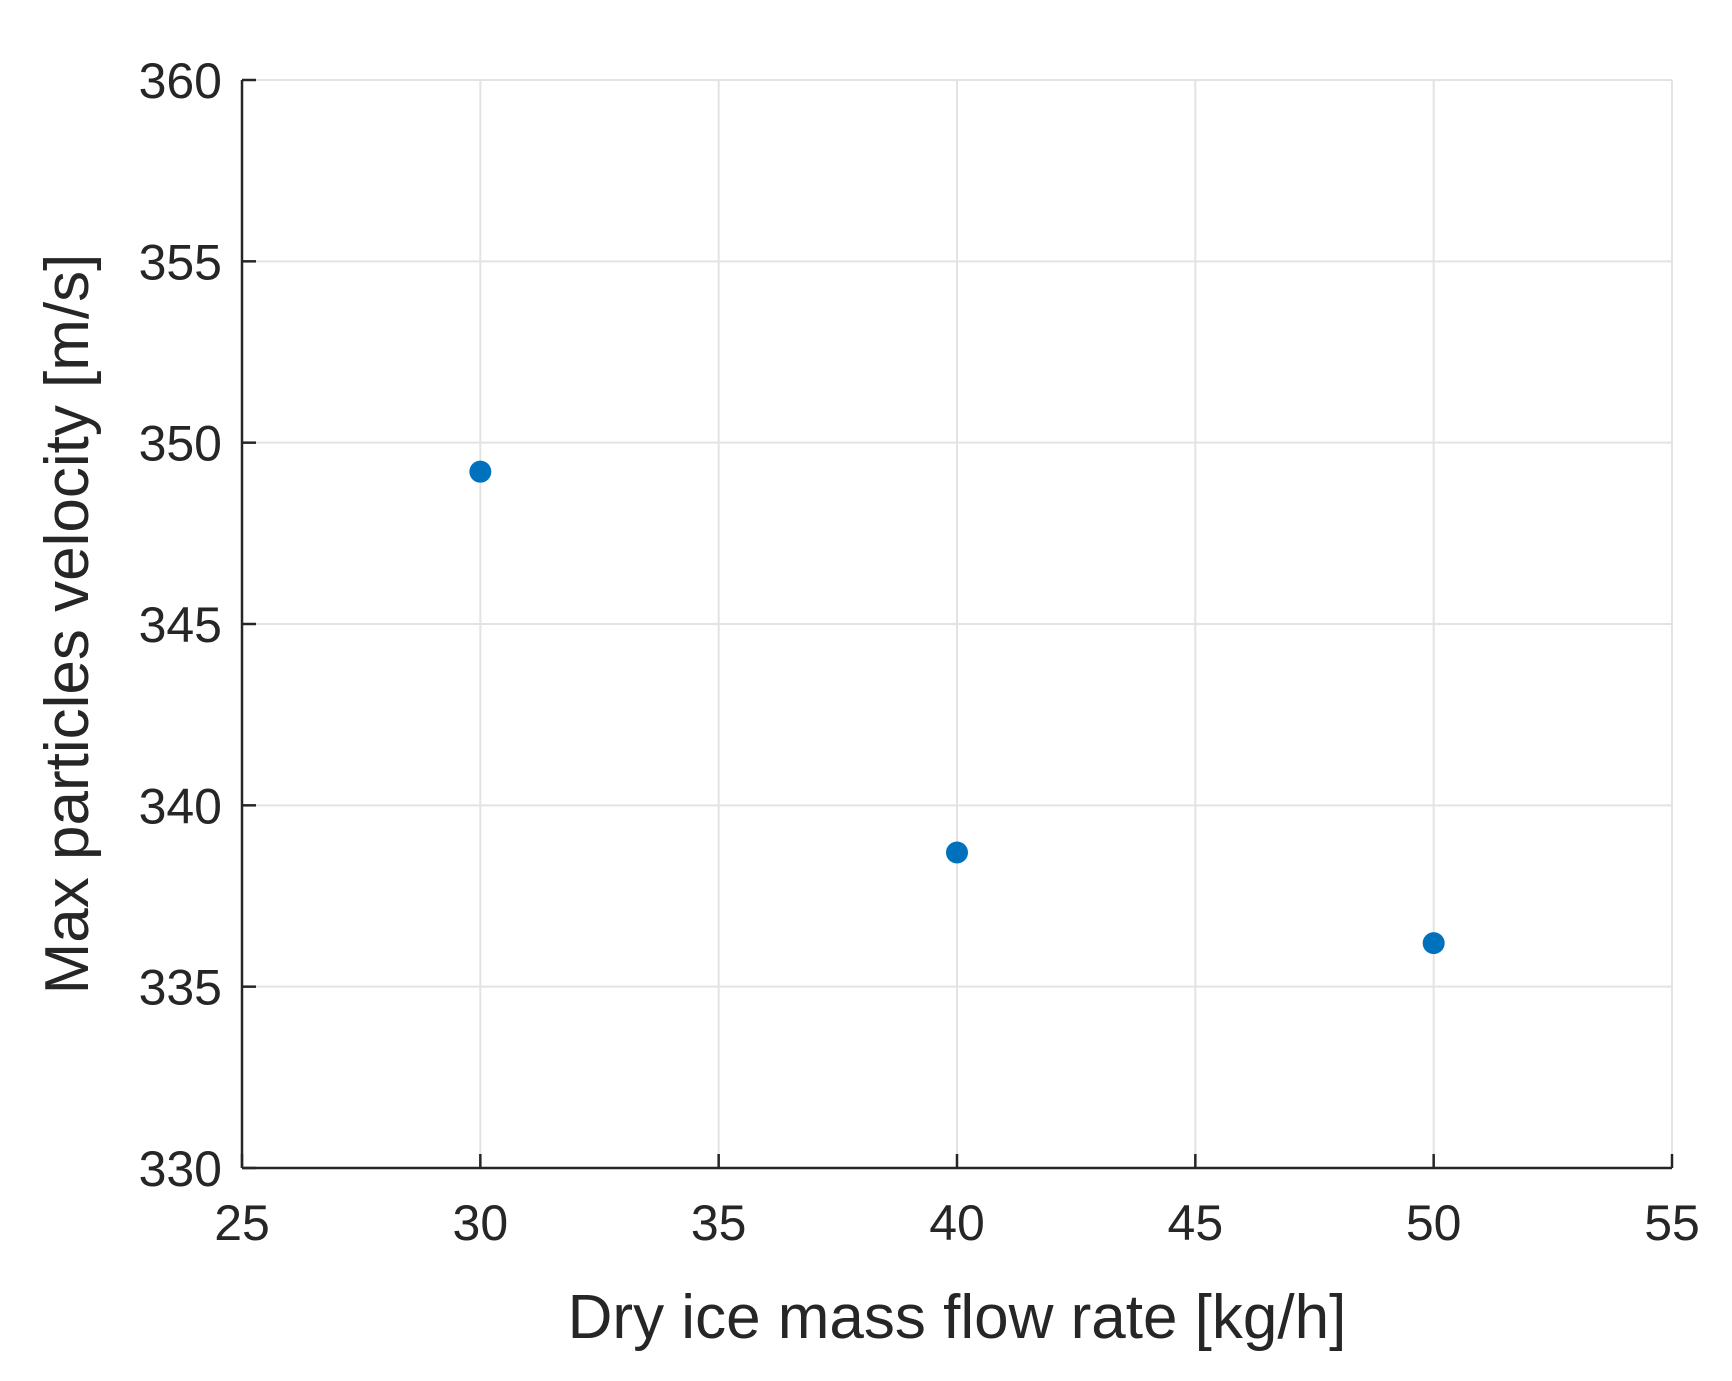  I want to click on y-tick-label: 335, so click(180, 988).